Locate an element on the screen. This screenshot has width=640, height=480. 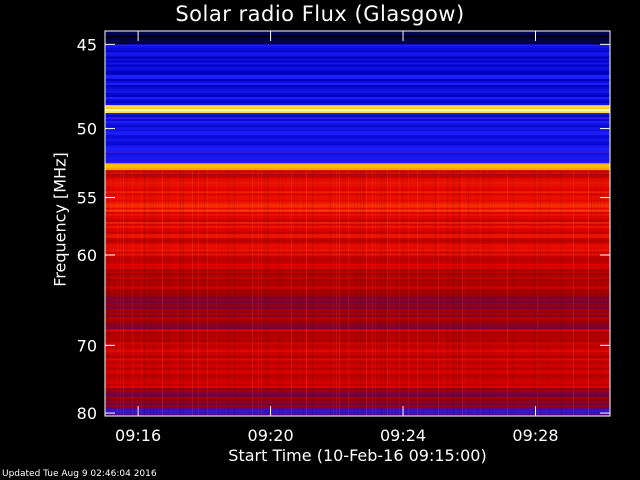
x-tick-label: 09:24 is located at coordinates (403, 435).